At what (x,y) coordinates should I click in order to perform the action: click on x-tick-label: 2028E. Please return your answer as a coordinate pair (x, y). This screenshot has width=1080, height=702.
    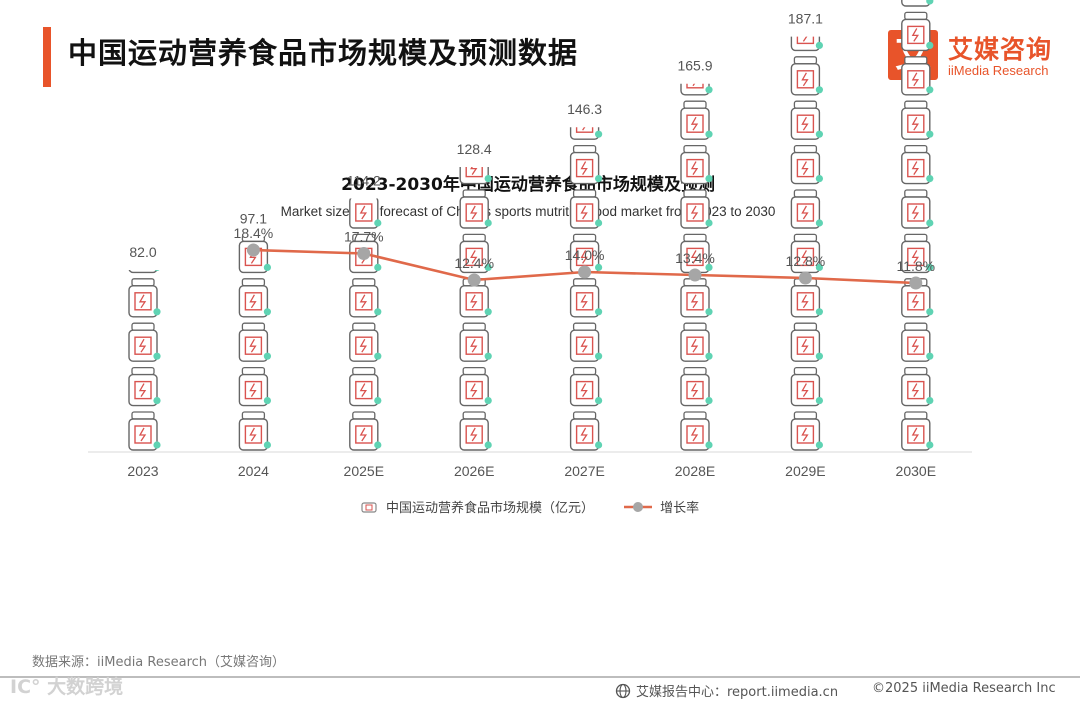
    Looking at the image, I should click on (695, 471).